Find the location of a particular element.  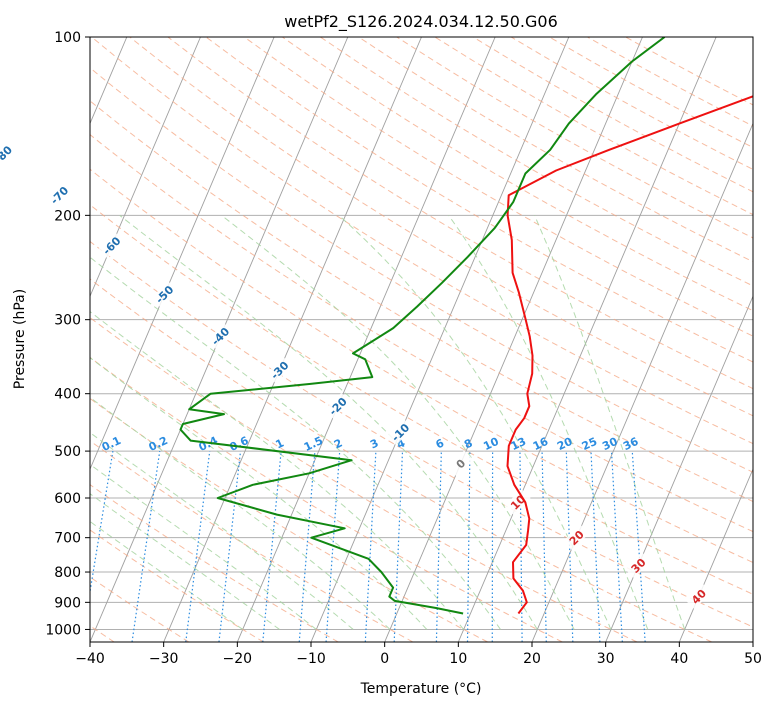

chart-title: wetPf2_S126.2024.034.12.50.G06 is located at coordinates (421, 22).